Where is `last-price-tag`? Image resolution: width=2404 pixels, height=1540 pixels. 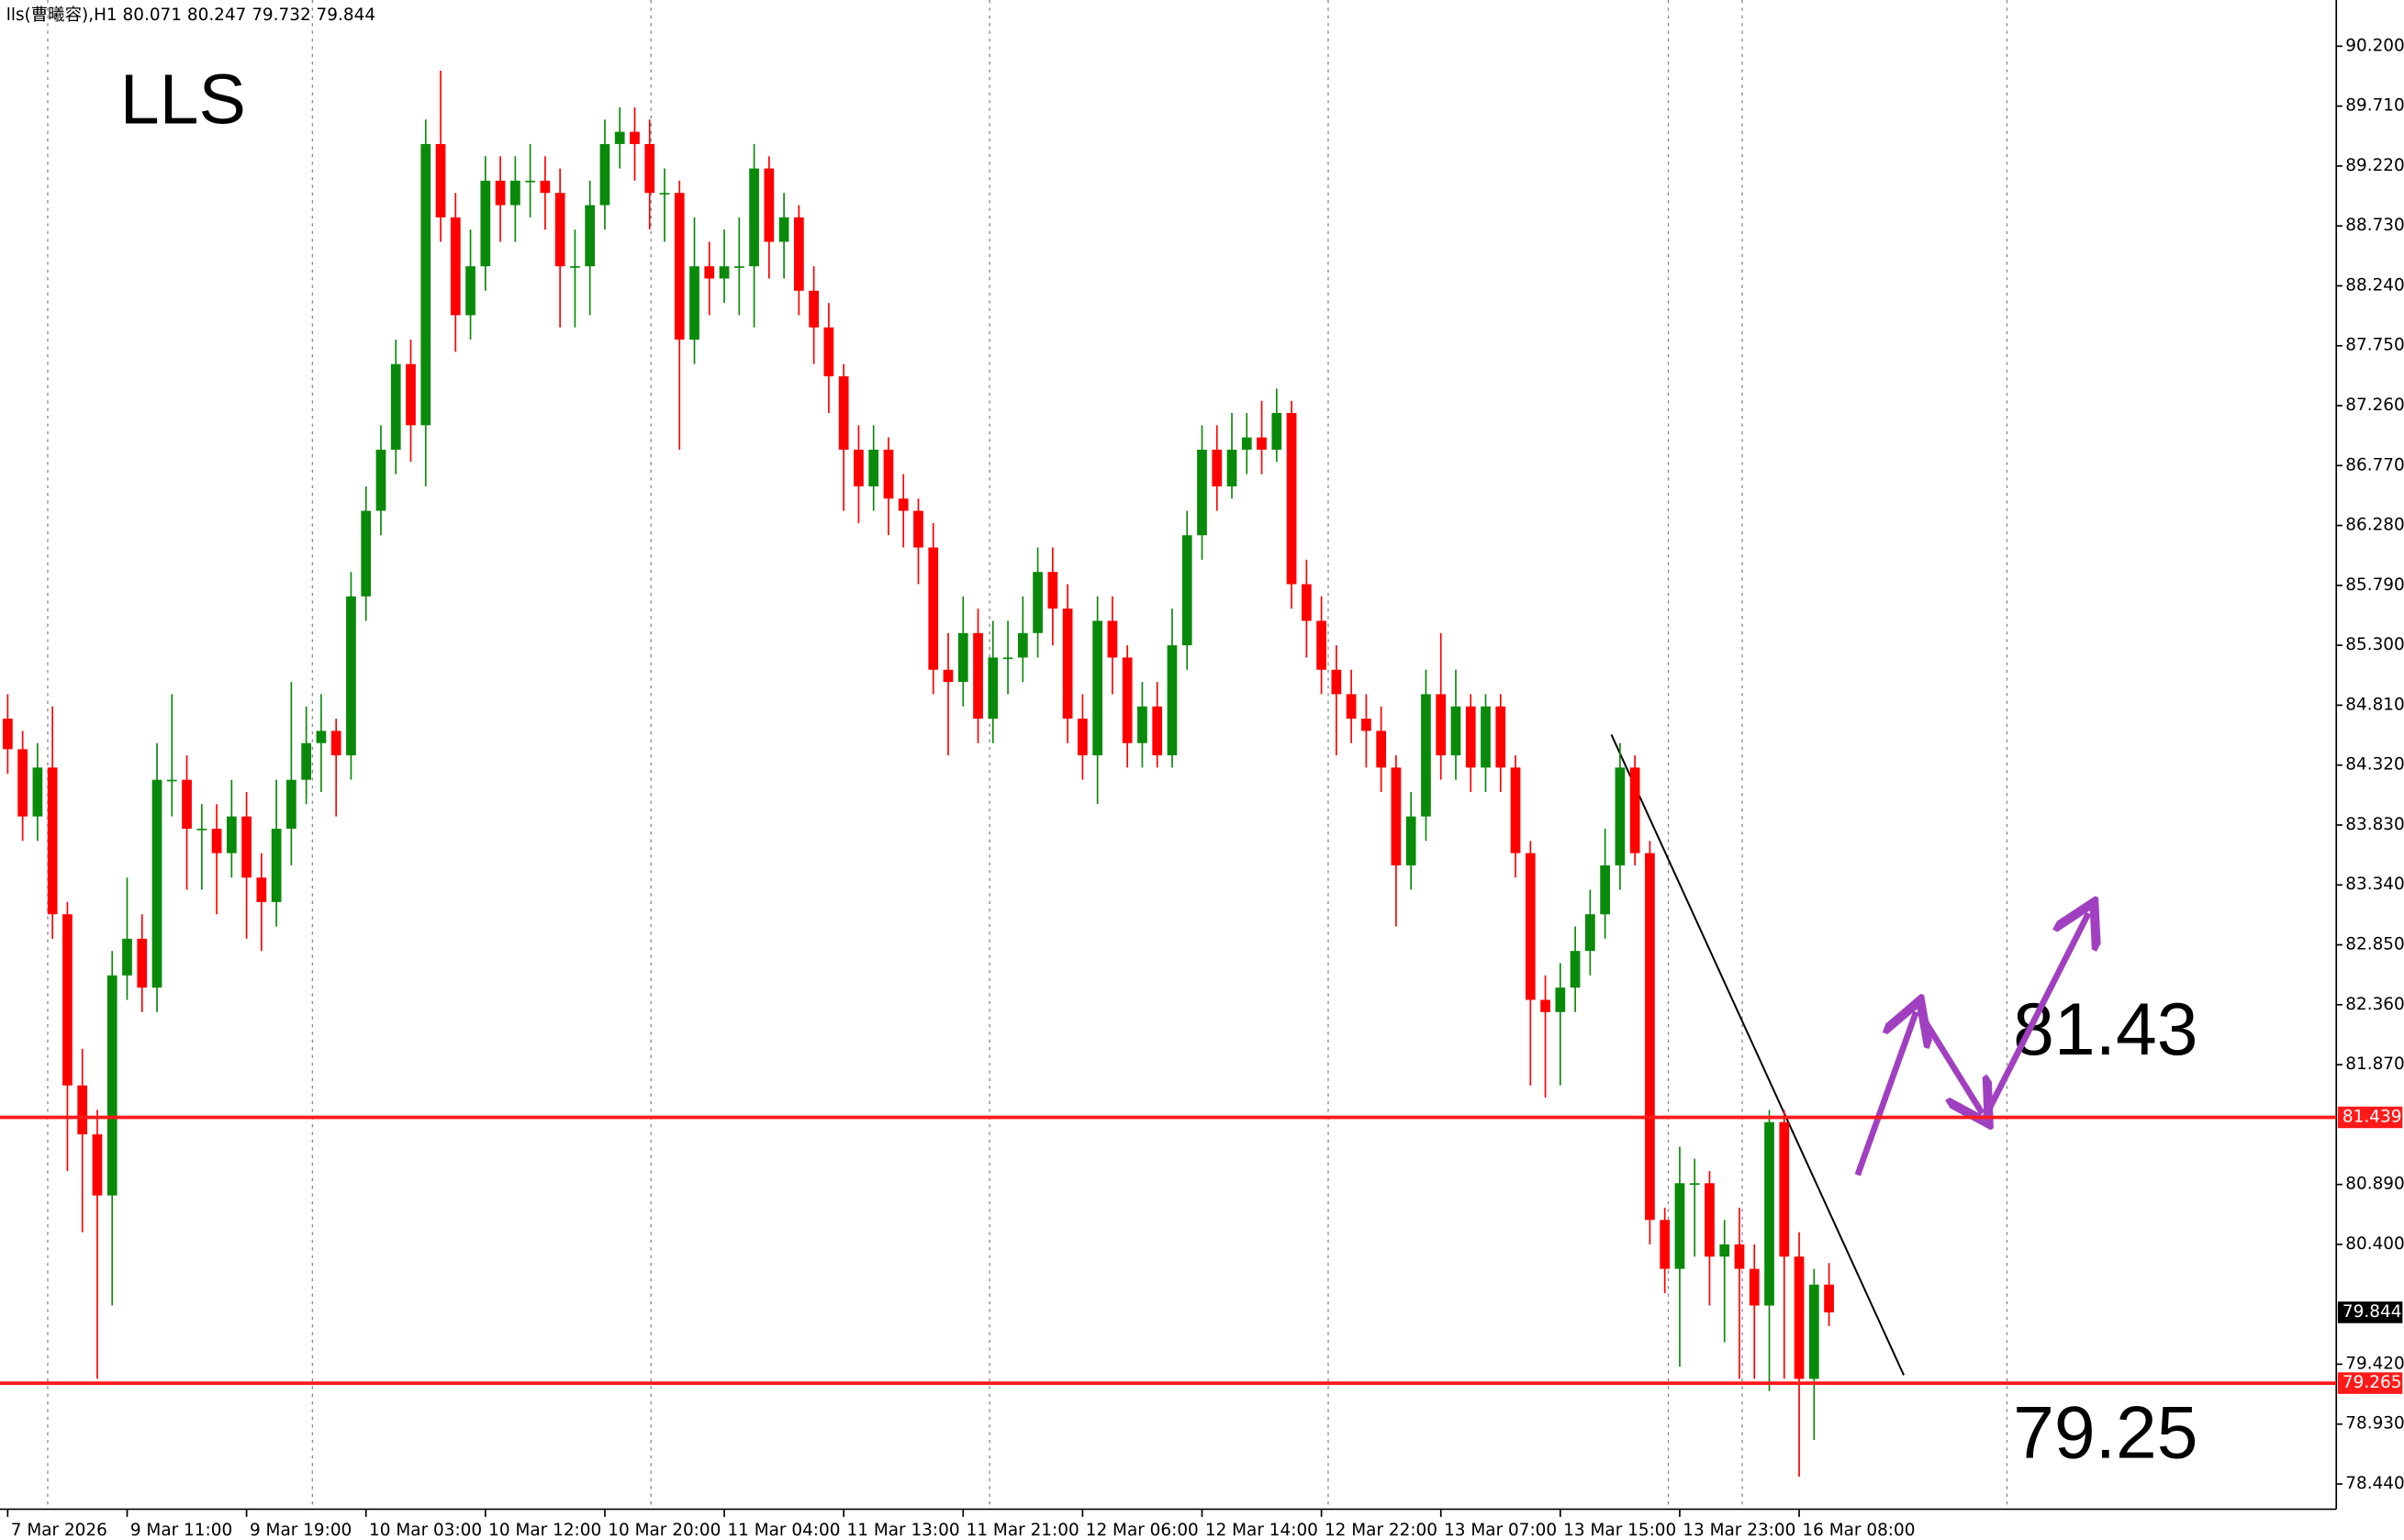 last-price-tag is located at coordinates (2370, 1312).